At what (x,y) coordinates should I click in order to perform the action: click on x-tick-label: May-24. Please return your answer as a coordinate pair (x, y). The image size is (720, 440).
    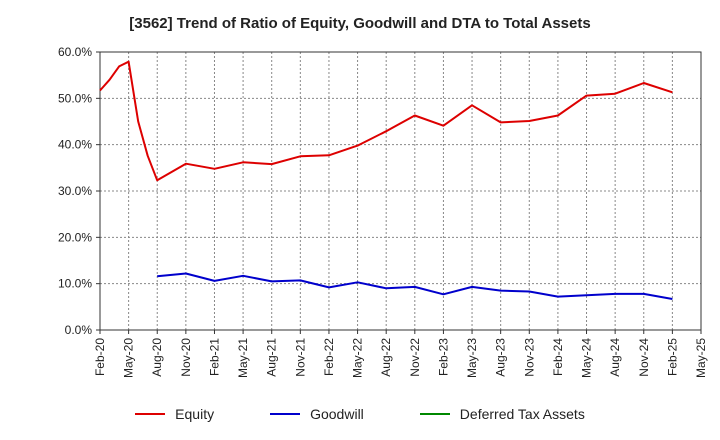
    Looking at the image, I should click on (587, 358).